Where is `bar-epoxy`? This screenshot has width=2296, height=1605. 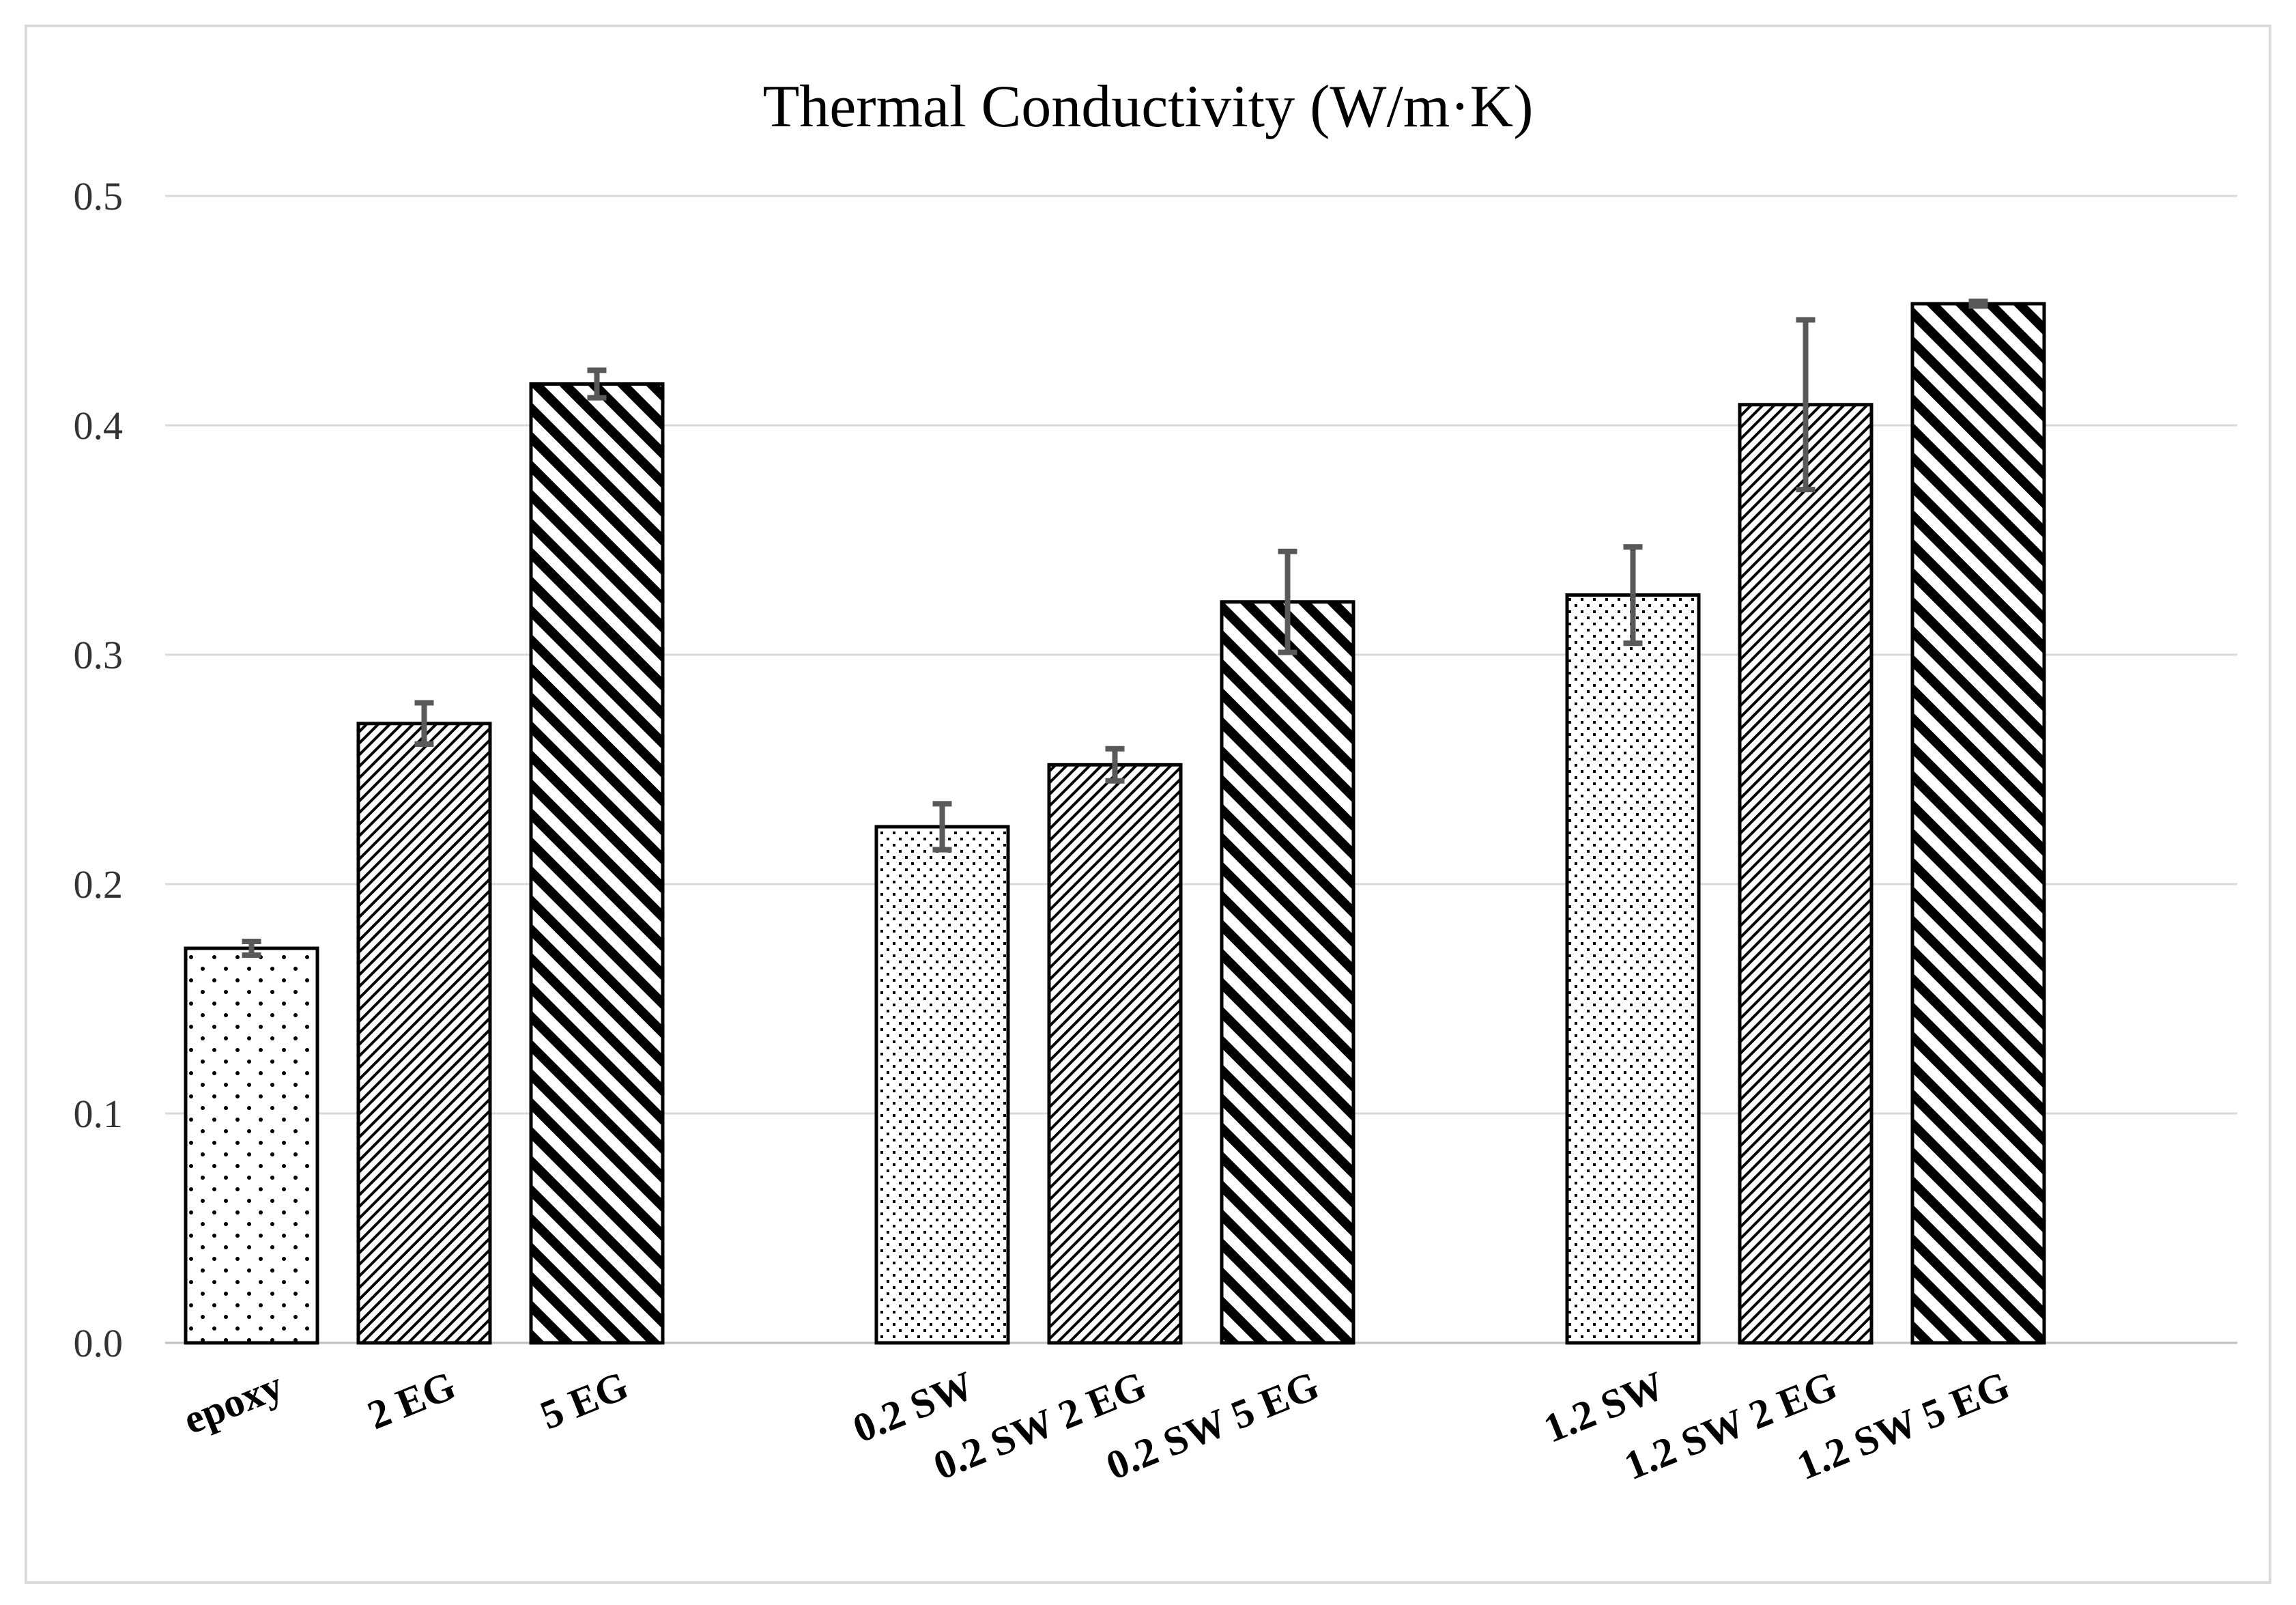 bar-epoxy is located at coordinates (252, 1146).